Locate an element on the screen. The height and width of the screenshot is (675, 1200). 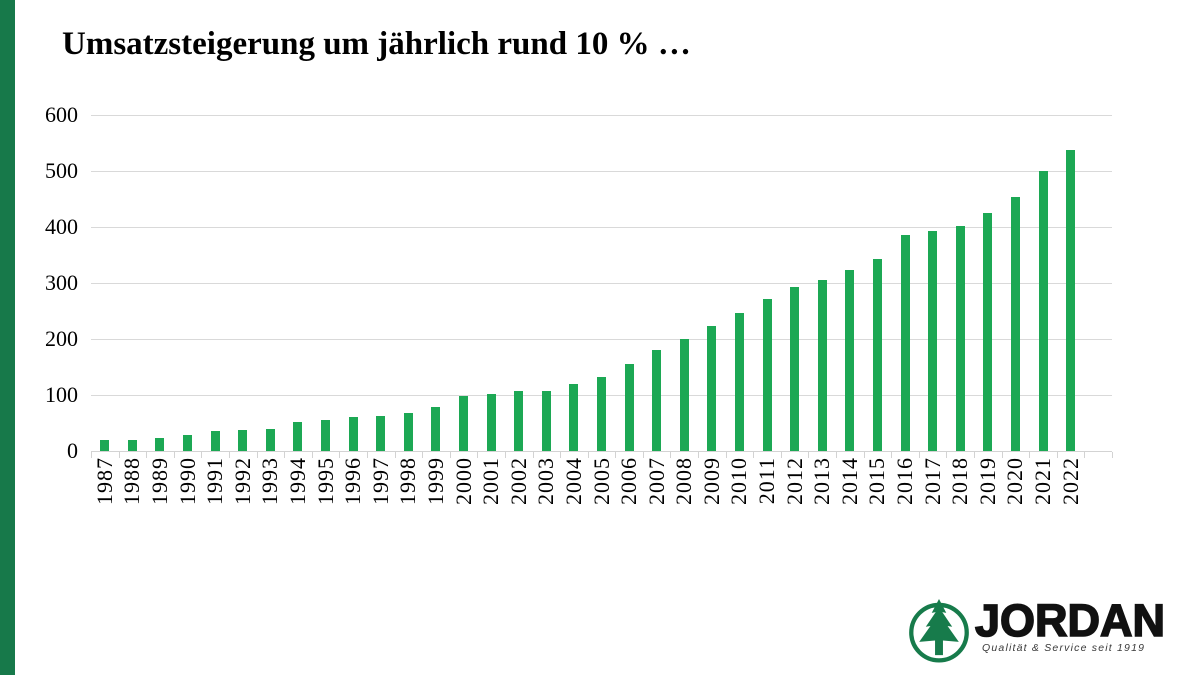
bar-2004 is located at coordinates (573, 417).